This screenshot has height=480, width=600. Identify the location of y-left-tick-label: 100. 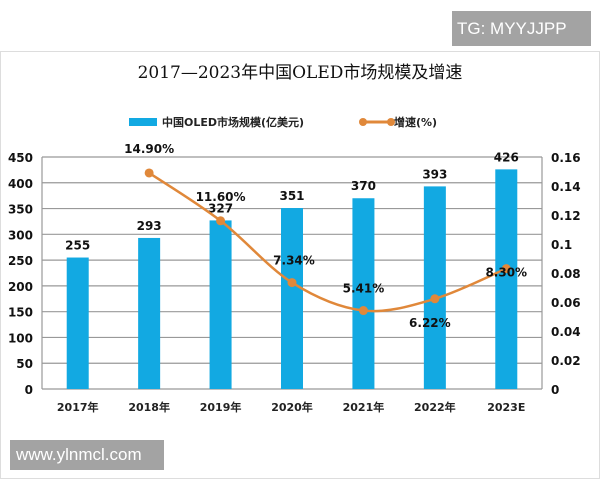
(20, 338).